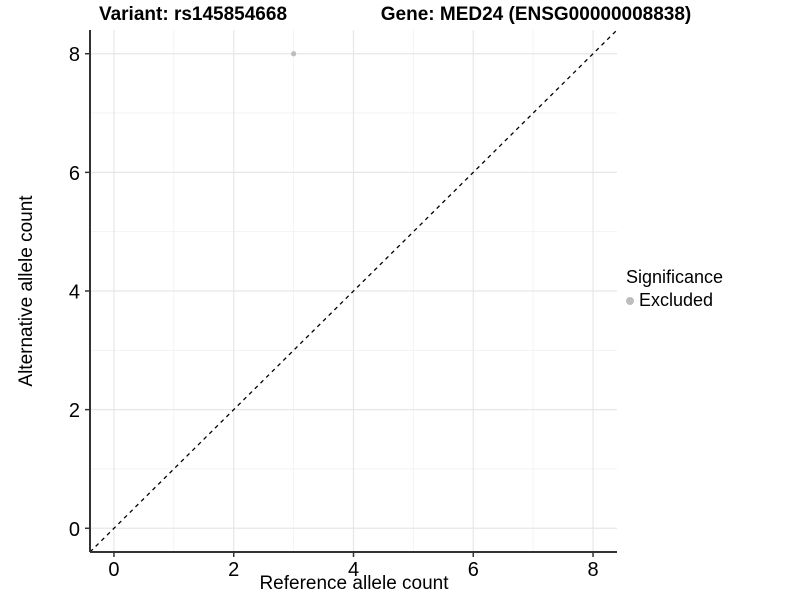 Image resolution: width=800 pixels, height=600 pixels. I want to click on x-tick-label: 0, so click(113, 570).